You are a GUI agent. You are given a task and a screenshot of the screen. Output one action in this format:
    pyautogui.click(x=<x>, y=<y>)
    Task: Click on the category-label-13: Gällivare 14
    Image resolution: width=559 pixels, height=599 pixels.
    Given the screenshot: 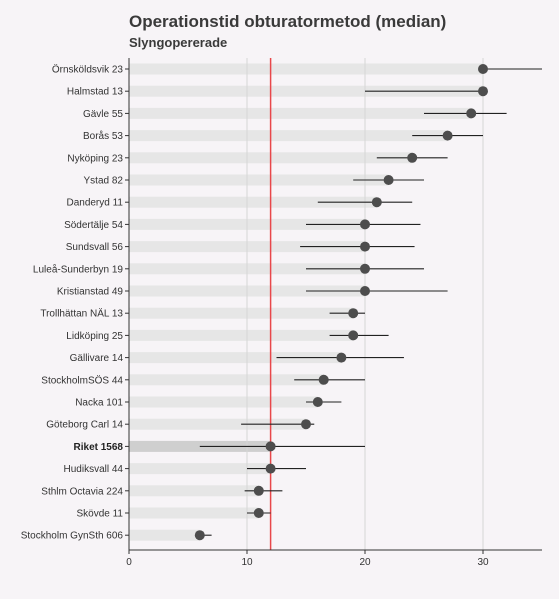 What is the action you would take?
    pyautogui.click(x=97, y=358)
    